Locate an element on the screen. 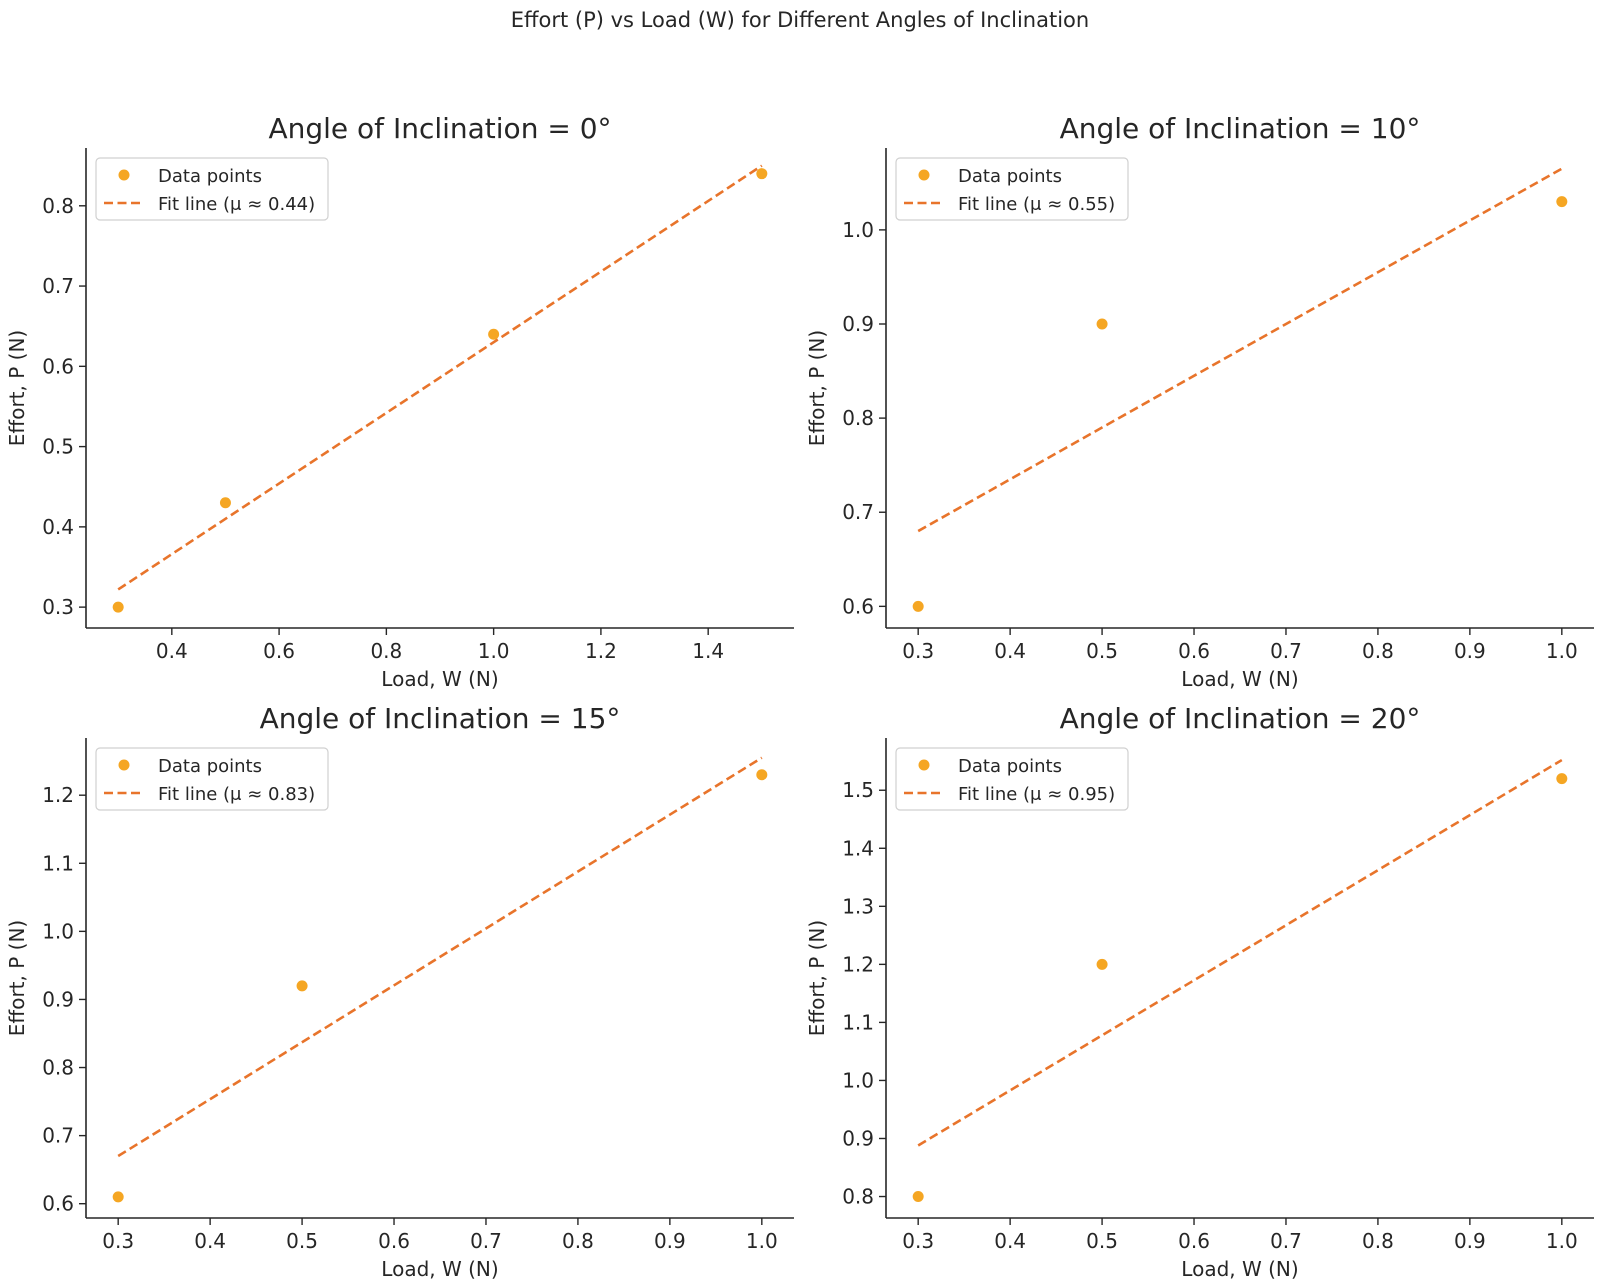 The height and width of the screenshot is (1285, 1600). y-tick-label: 0.5 is located at coordinates (58, 447).